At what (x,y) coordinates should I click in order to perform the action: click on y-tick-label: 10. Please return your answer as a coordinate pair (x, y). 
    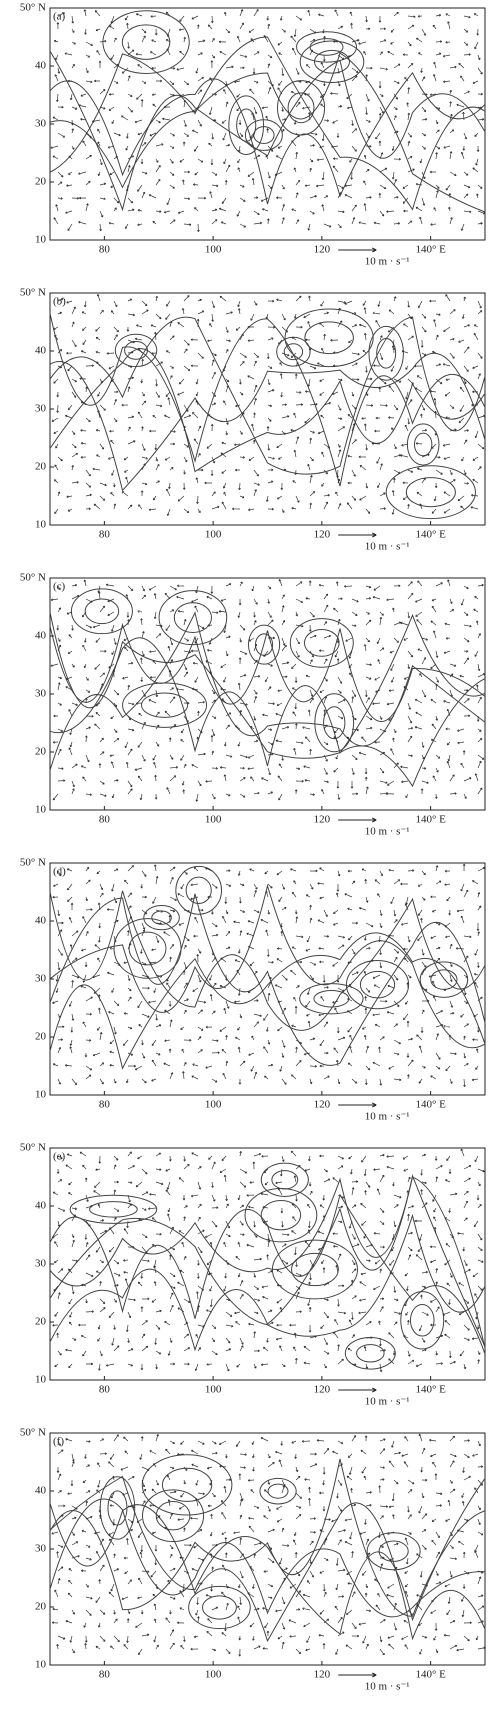
    Looking at the image, I should click on (41, 525).